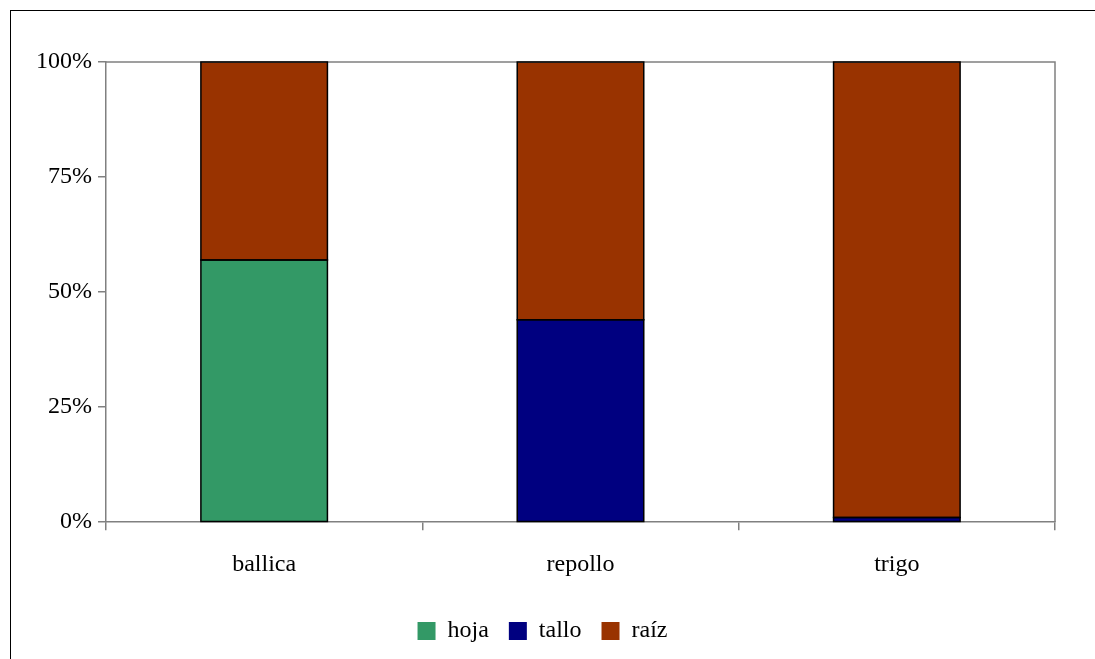  Describe the element at coordinates (63, 60) in the screenshot. I see `y-tick-label: 100%` at that location.